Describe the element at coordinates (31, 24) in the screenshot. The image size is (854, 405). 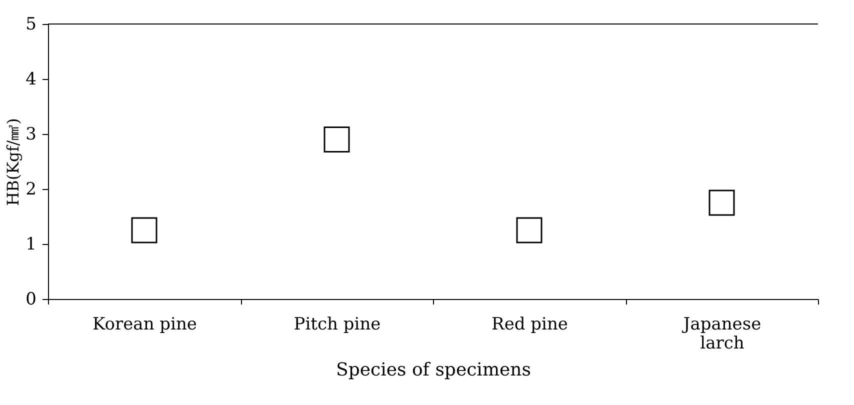
I see `y-tick-label: 5` at that location.